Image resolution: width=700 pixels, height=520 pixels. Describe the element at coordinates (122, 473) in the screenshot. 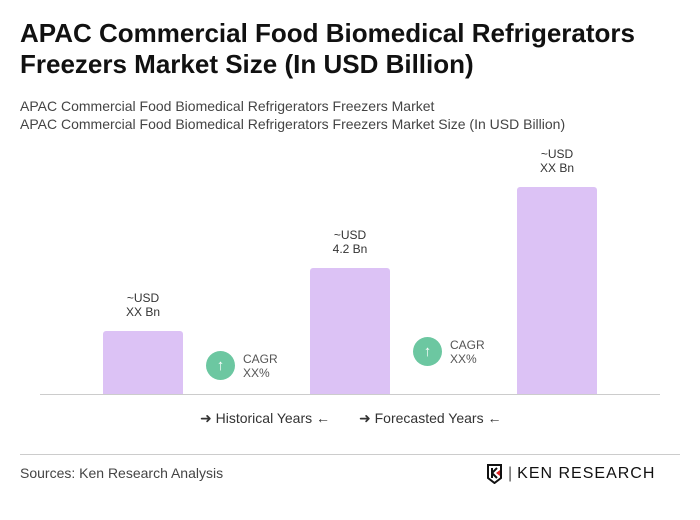

I see `source-text: Sources: Ken Research Analysis` at that location.